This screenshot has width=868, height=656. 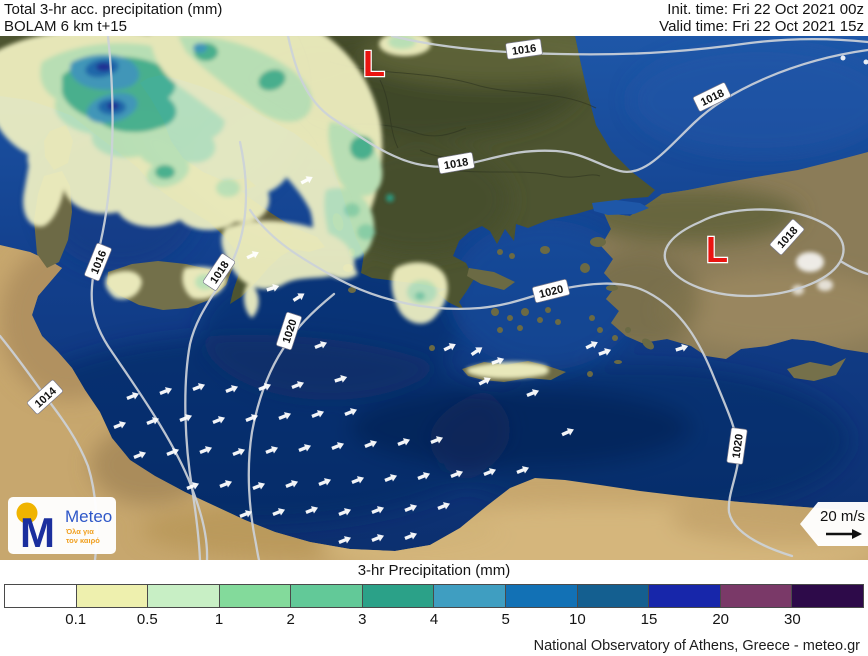 I want to click on map-title: Total 3-hr acc. precipitation (mm), so click(x=113, y=9).